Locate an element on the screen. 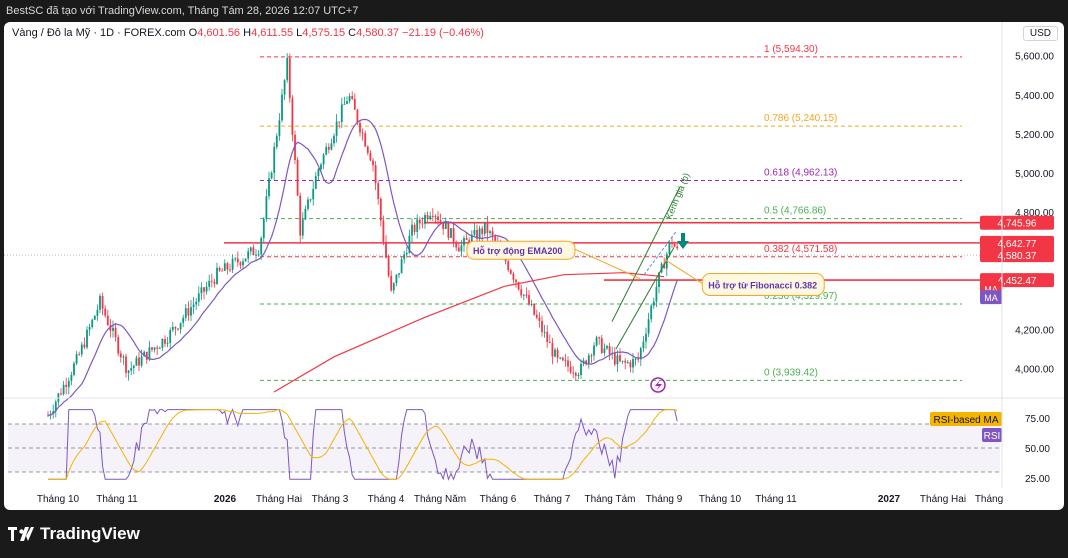 The height and width of the screenshot is (558, 1068). x-tick-label: Tháng 4 is located at coordinates (386, 499).